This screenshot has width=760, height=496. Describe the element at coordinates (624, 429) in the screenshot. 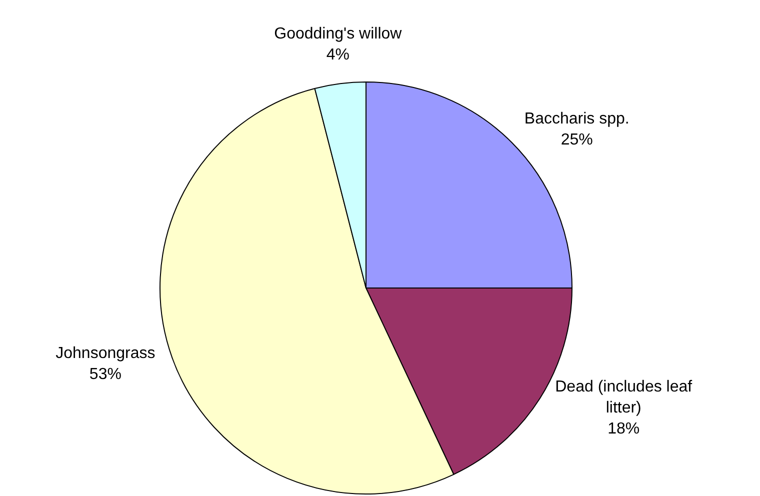

I see `data-label: 18%` at that location.